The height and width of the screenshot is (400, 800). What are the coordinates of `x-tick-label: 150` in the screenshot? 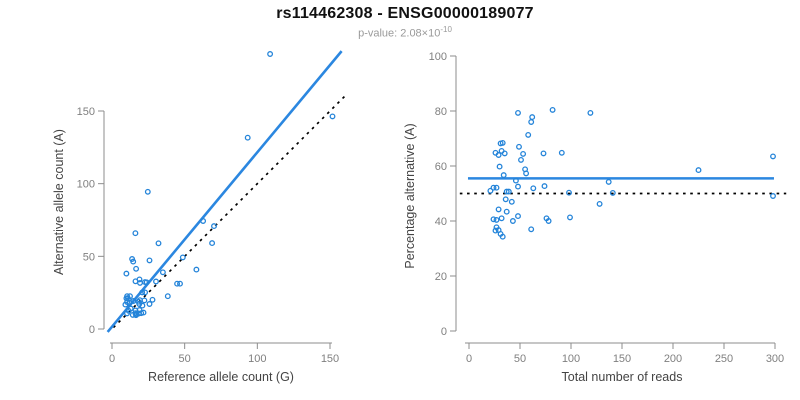 It's located at (330, 359).